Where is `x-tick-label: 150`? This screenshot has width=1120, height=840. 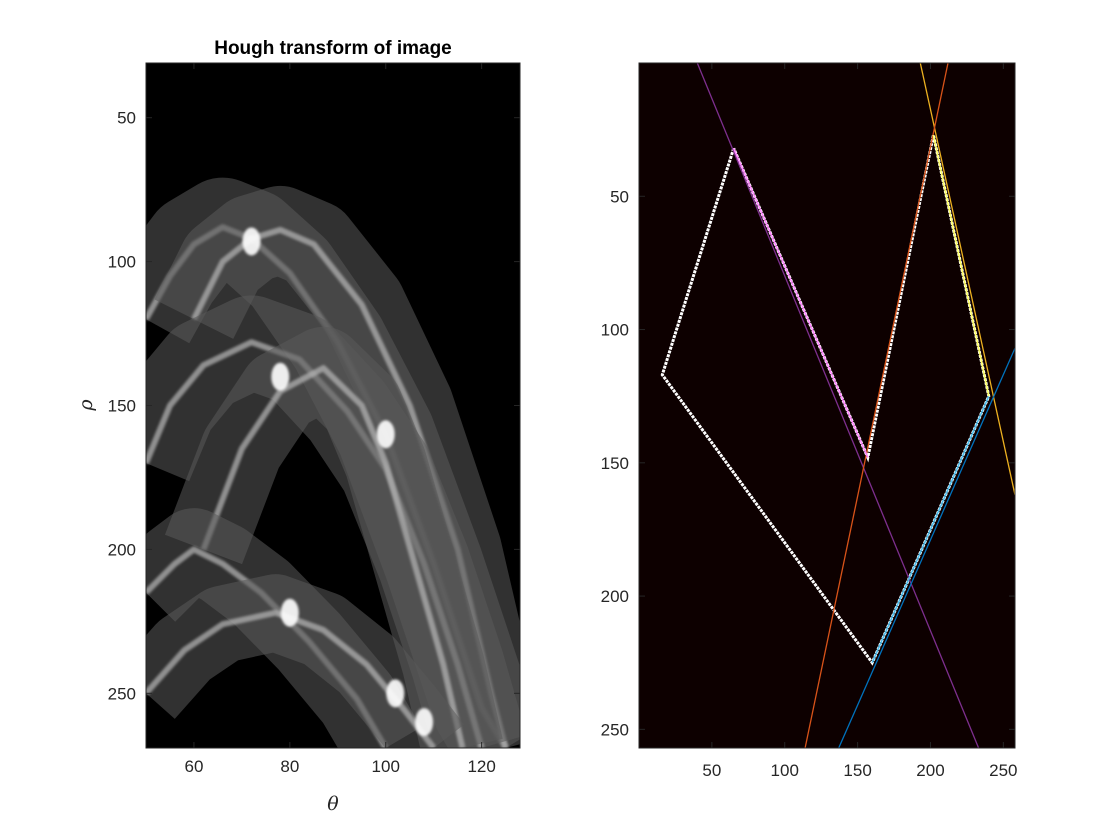 x-tick-label: 150 is located at coordinates (857, 770).